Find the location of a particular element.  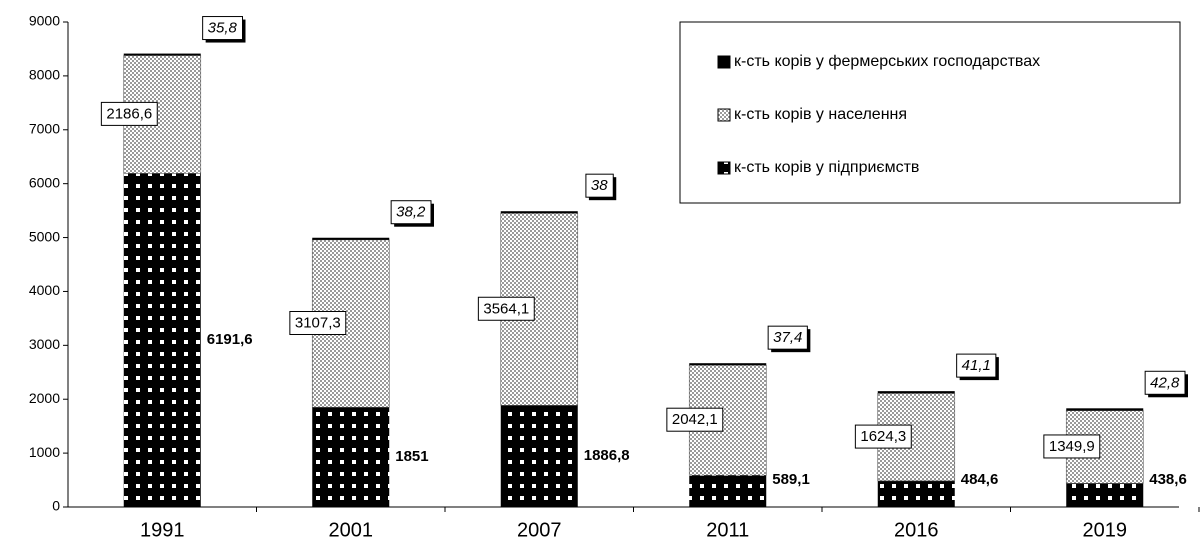

data-label: 37,4 is located at coordinates (787, 337).